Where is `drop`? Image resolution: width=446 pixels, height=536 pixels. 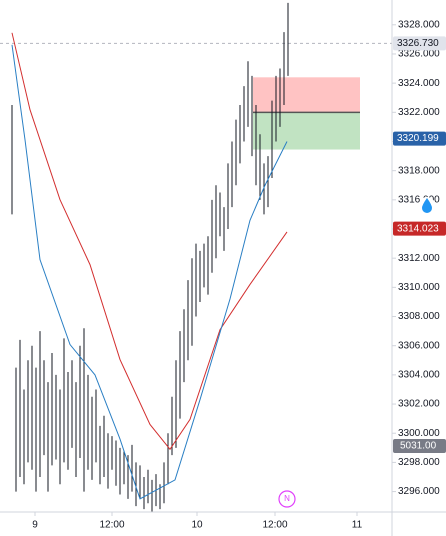
drop is located at coordinates (427, 205).